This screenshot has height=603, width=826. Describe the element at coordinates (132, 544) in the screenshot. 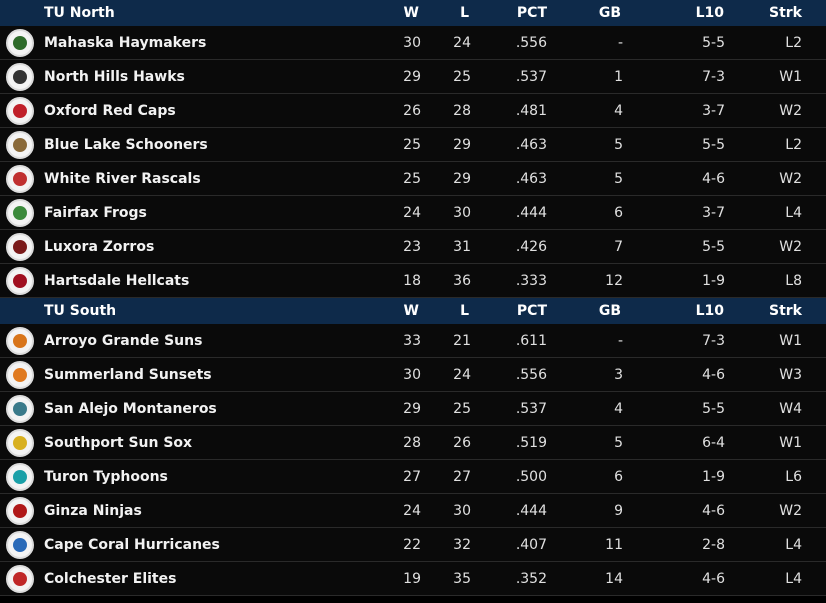

I see `team-name-link: Cape Coral Hurricanes` at that location.